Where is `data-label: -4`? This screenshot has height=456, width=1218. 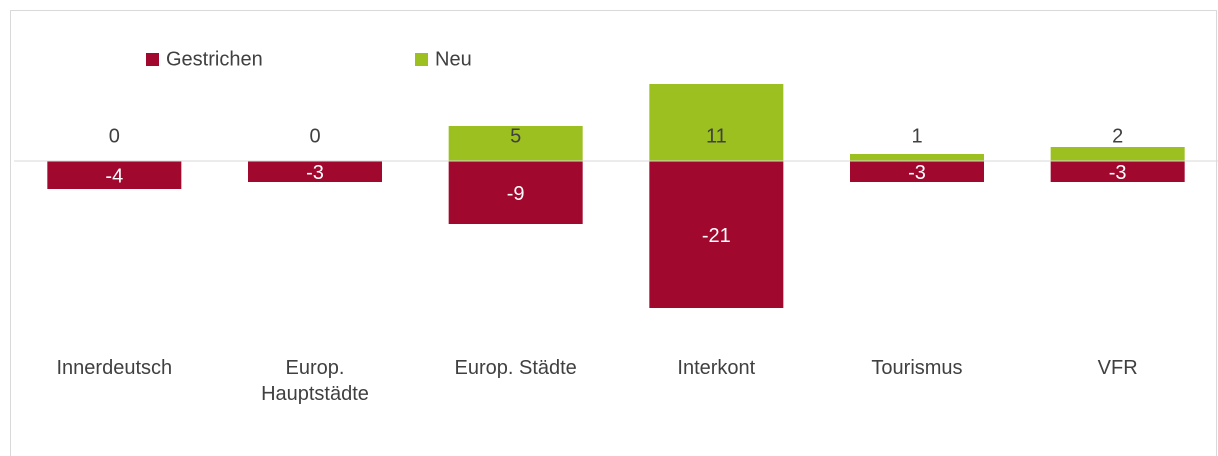 data-label: -4 is located at coordinates (114, 176).